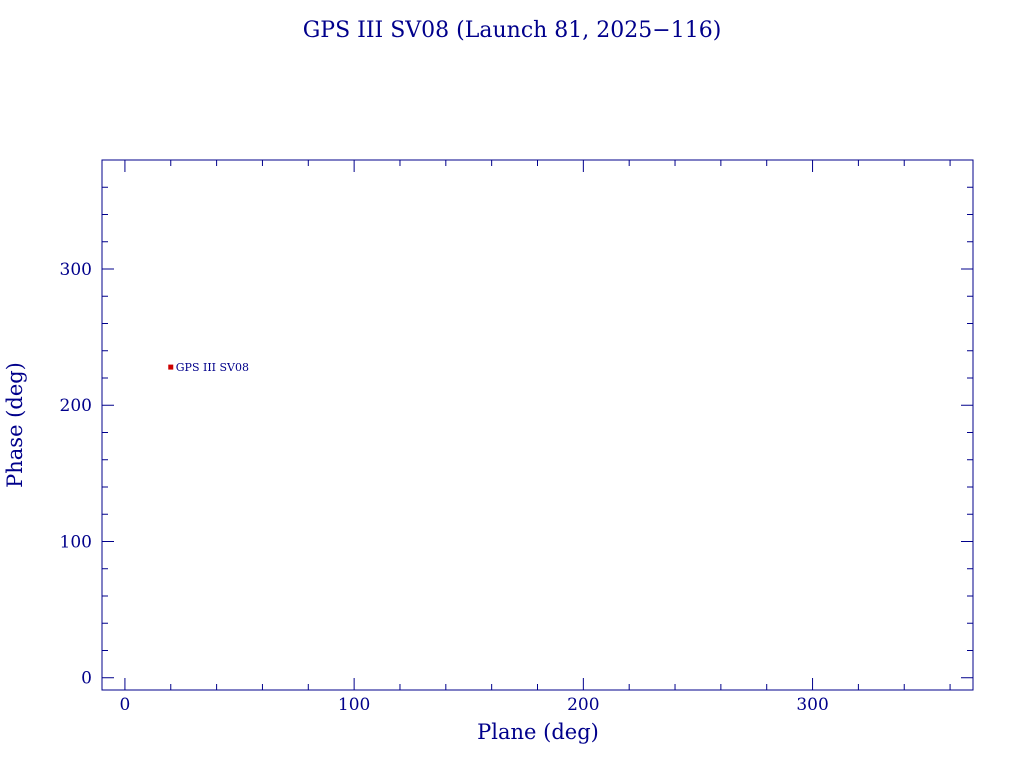 Image resolution: width=1024 pixels, height=768 pixels. Describe the element at coordinates (512, 30) in the screenshot. I see `chart-title: GPS III SV08 (Launch 81, 2025−116)` at that location.